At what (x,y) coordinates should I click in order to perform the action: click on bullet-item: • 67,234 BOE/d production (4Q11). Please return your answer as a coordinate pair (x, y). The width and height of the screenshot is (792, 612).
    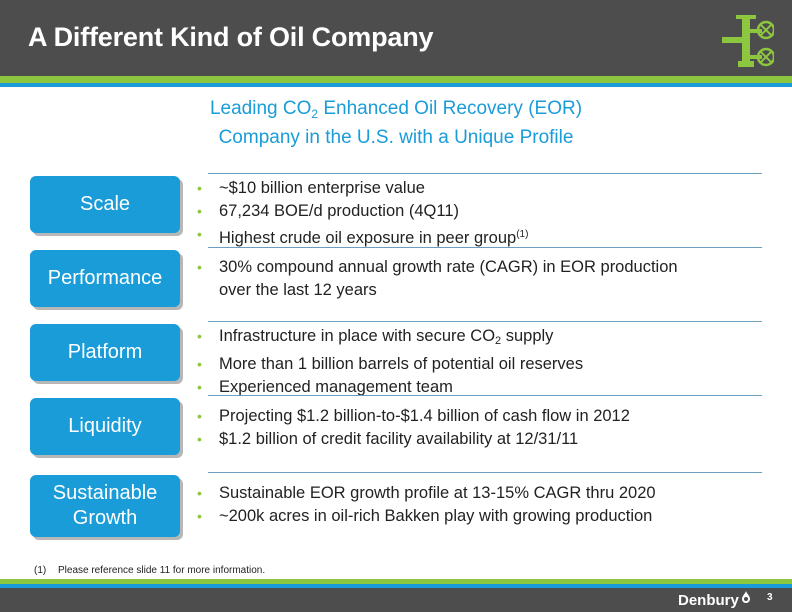
    Looking at the image, I should click on (476, 211).